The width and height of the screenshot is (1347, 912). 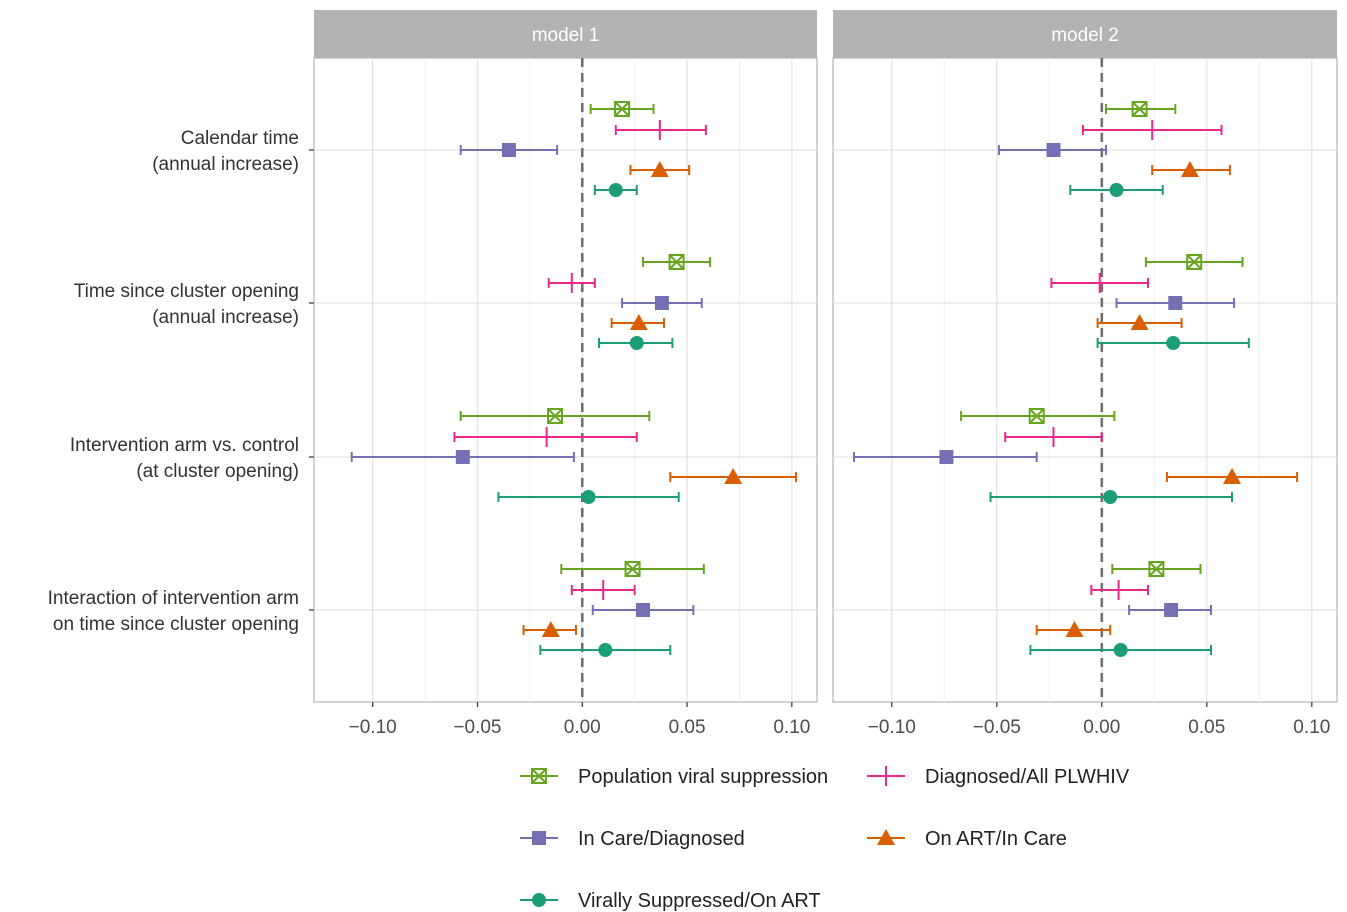 I want to click on legend-item: Diagnosed/All PLWHIV, so click(x=998, y=777).